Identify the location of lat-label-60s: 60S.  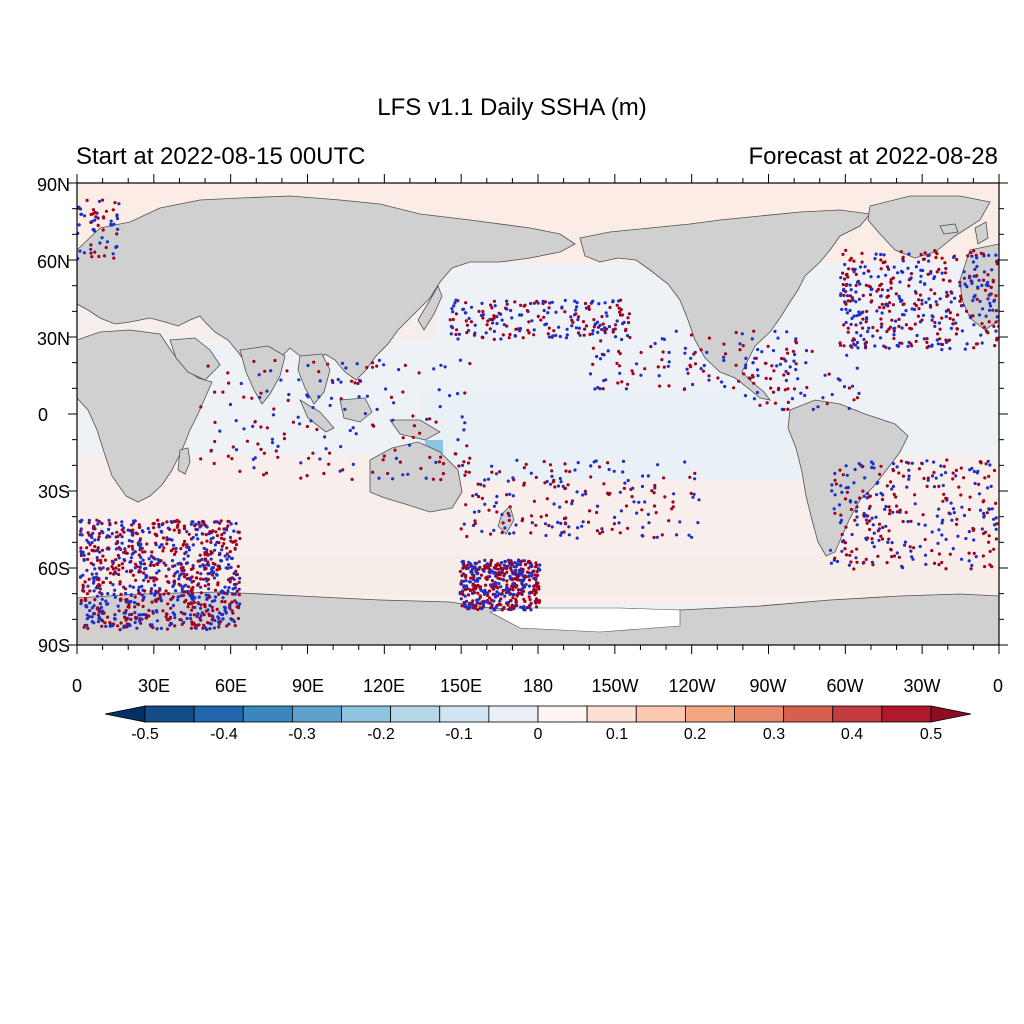
(54, 569).